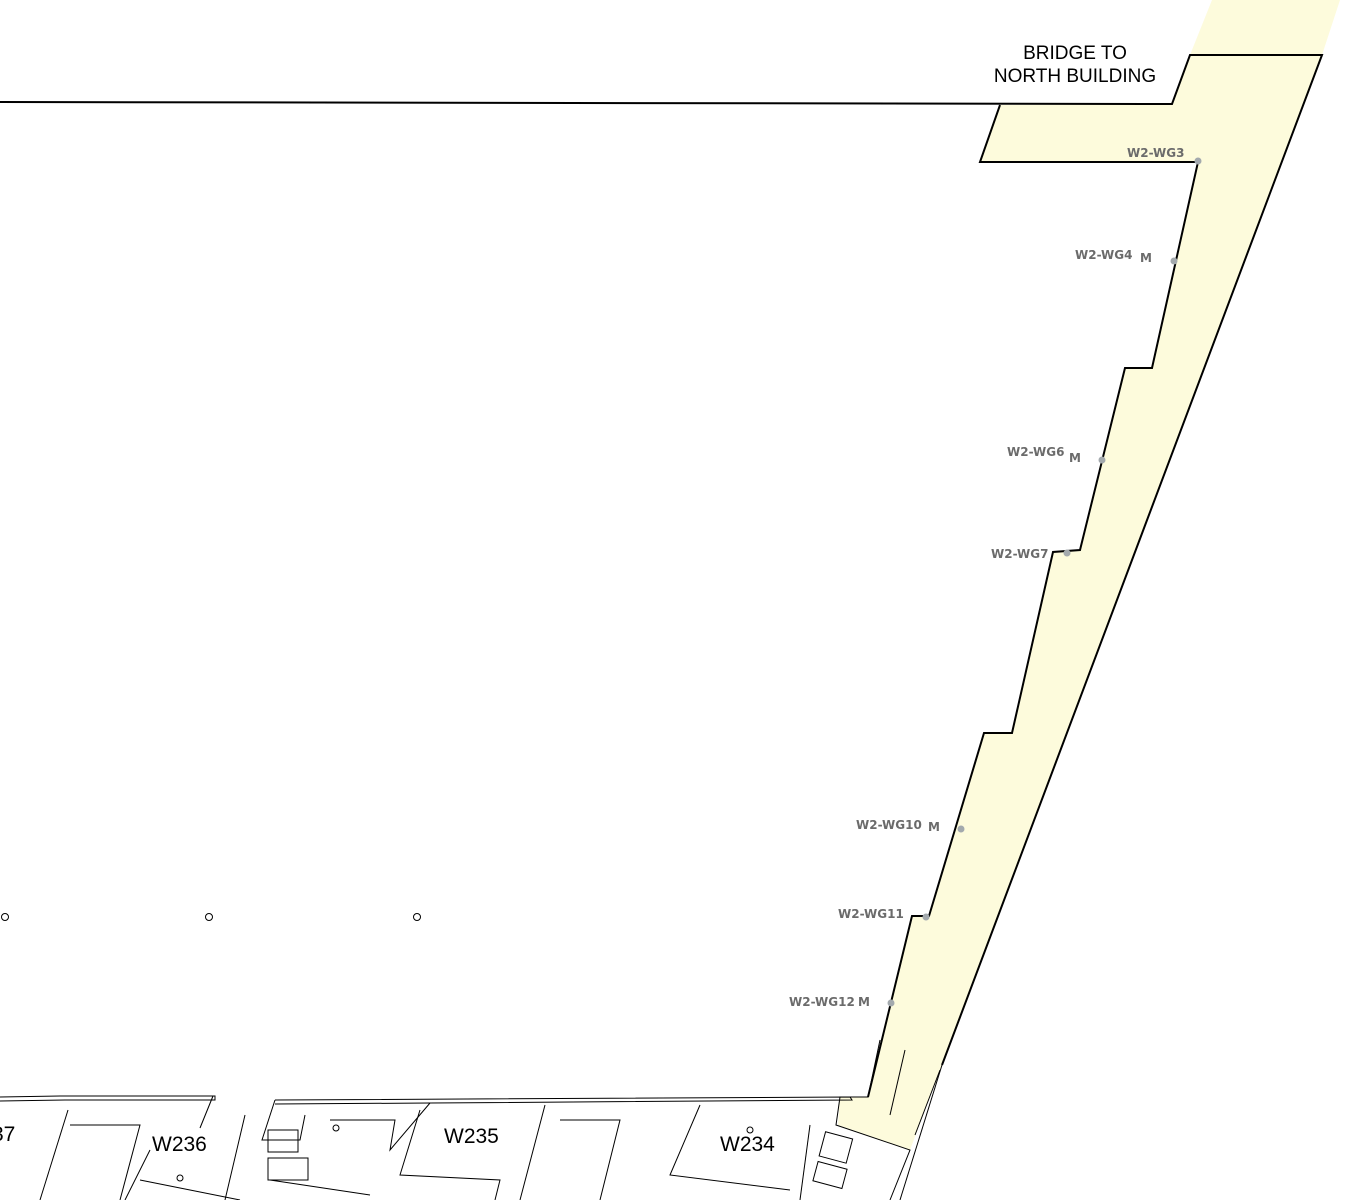 The image size is (1369, 1200). I want to click on room-label: 37, so click(8, 1134).